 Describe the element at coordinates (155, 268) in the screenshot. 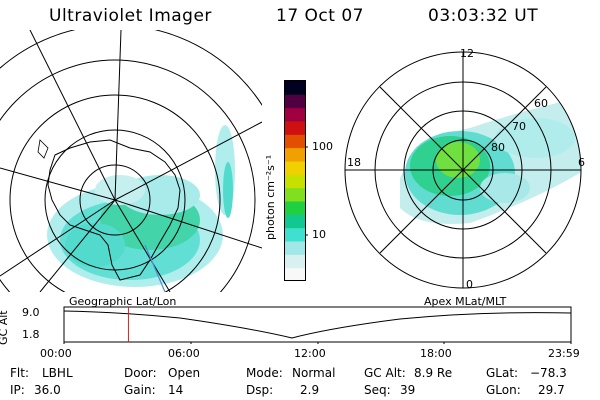

I see `satellite-track` at that location.